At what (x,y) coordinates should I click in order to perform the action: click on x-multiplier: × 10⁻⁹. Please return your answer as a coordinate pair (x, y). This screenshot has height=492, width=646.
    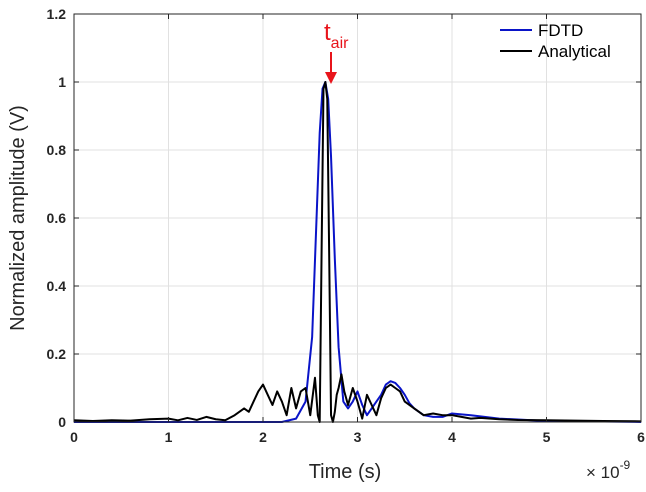
    Looking at the image, I should click on (608, 470).